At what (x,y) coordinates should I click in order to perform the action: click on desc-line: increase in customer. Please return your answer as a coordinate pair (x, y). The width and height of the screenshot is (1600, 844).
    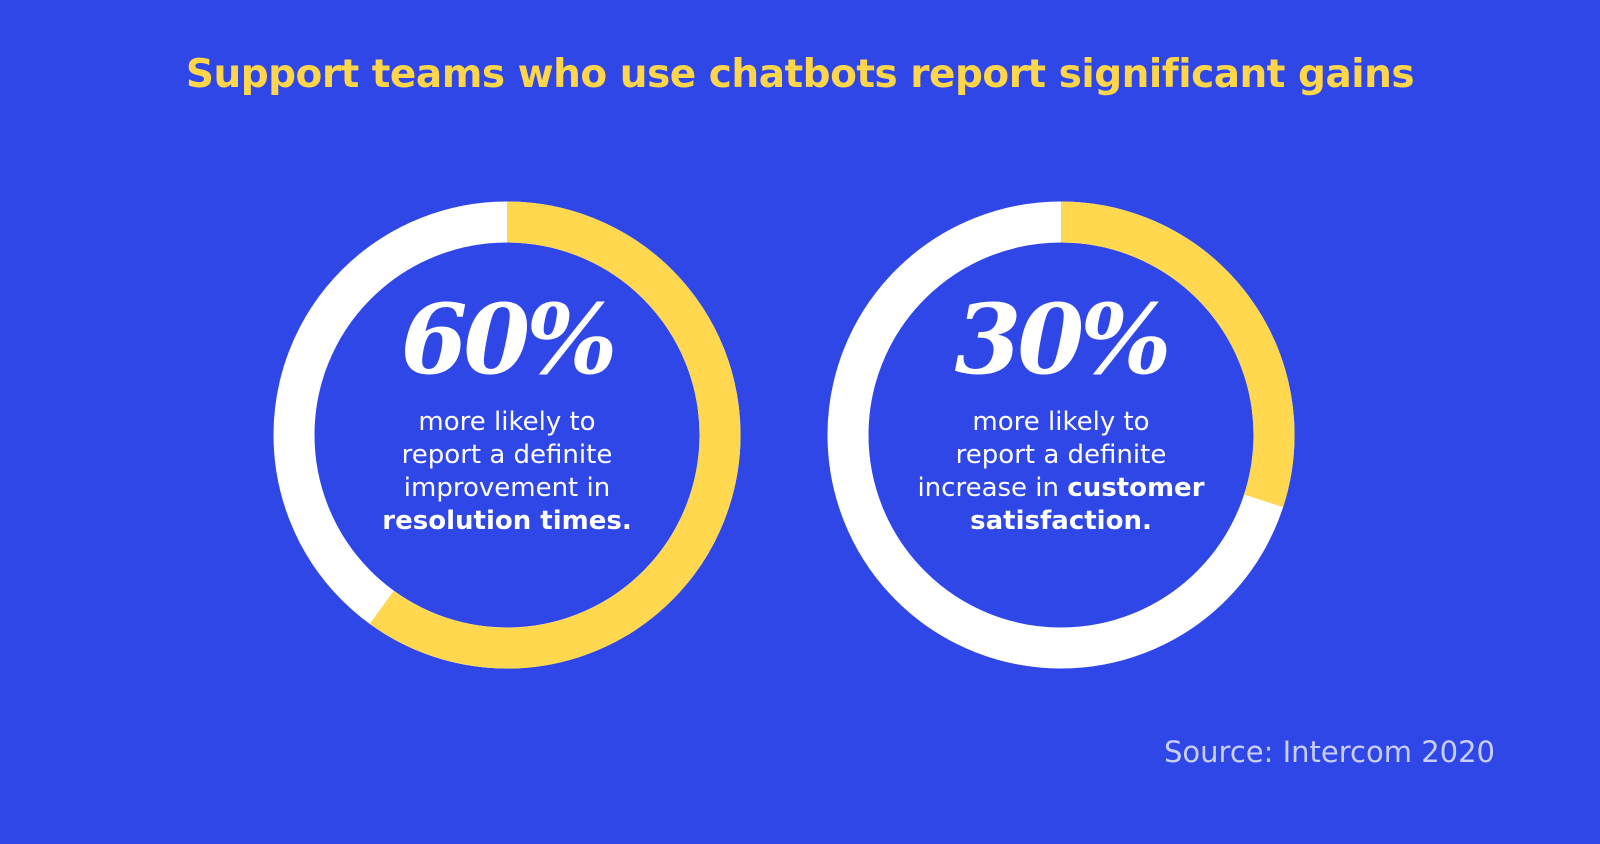
    Looking at the image, I should click on (1061, 488).